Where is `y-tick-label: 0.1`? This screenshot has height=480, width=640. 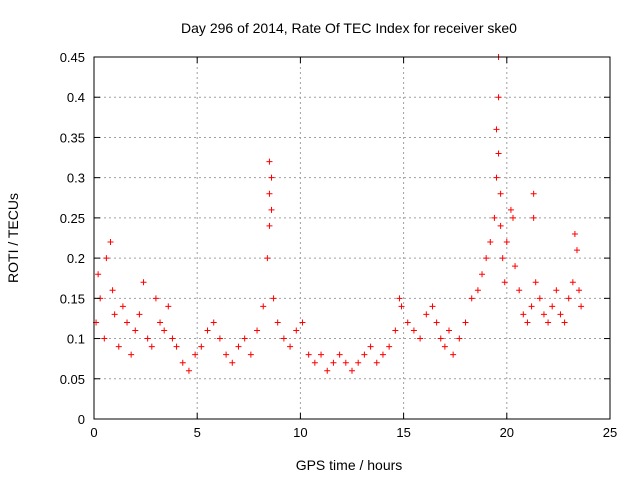 y-tick-label: 0.1 is located at coordinates (76, 339).